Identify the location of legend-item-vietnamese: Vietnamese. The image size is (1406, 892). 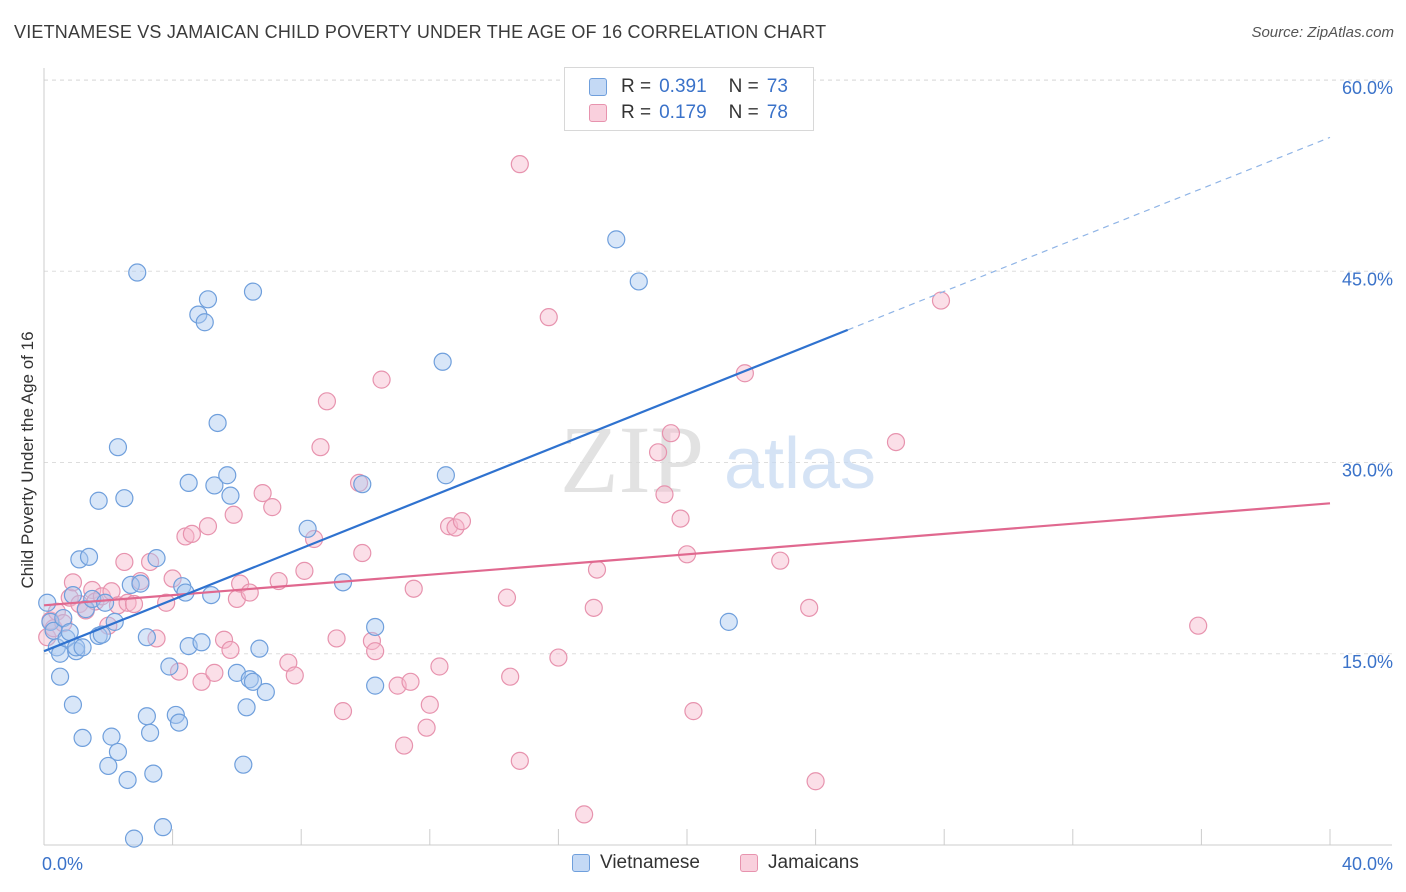
(636, 863).